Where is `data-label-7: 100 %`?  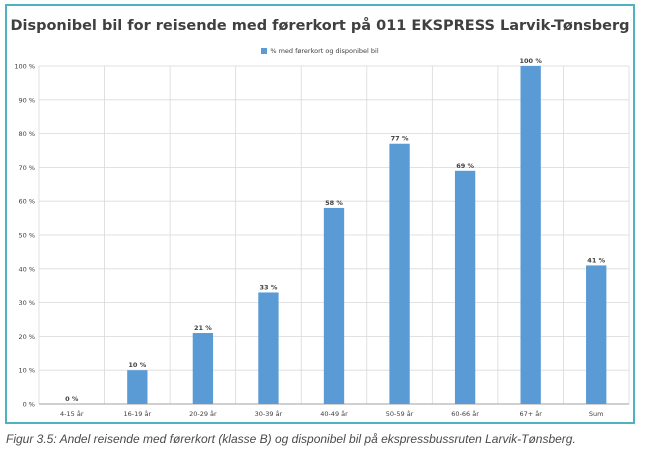
data-label-7: 100 % is located at coordinates (530, 61).